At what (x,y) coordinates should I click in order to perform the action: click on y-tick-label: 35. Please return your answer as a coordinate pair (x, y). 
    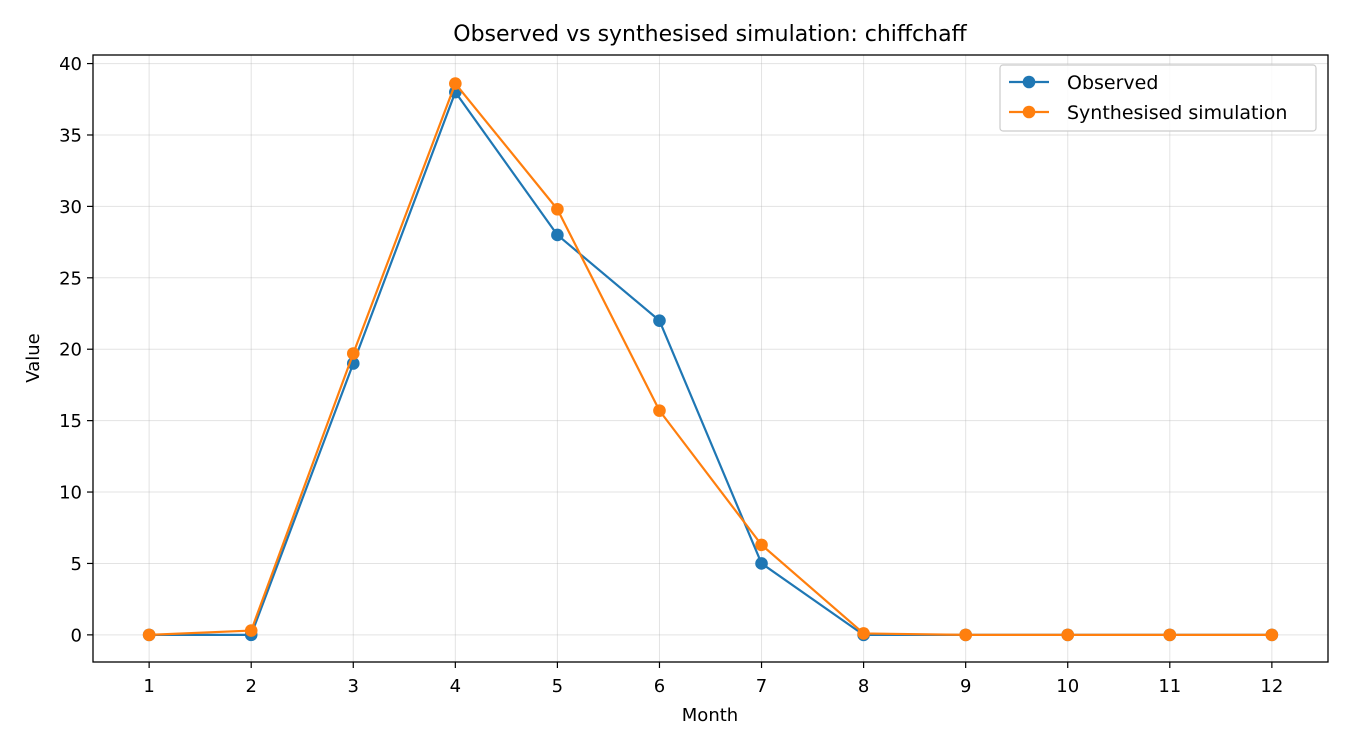
    Looking at the image, I should click on (70, 135).